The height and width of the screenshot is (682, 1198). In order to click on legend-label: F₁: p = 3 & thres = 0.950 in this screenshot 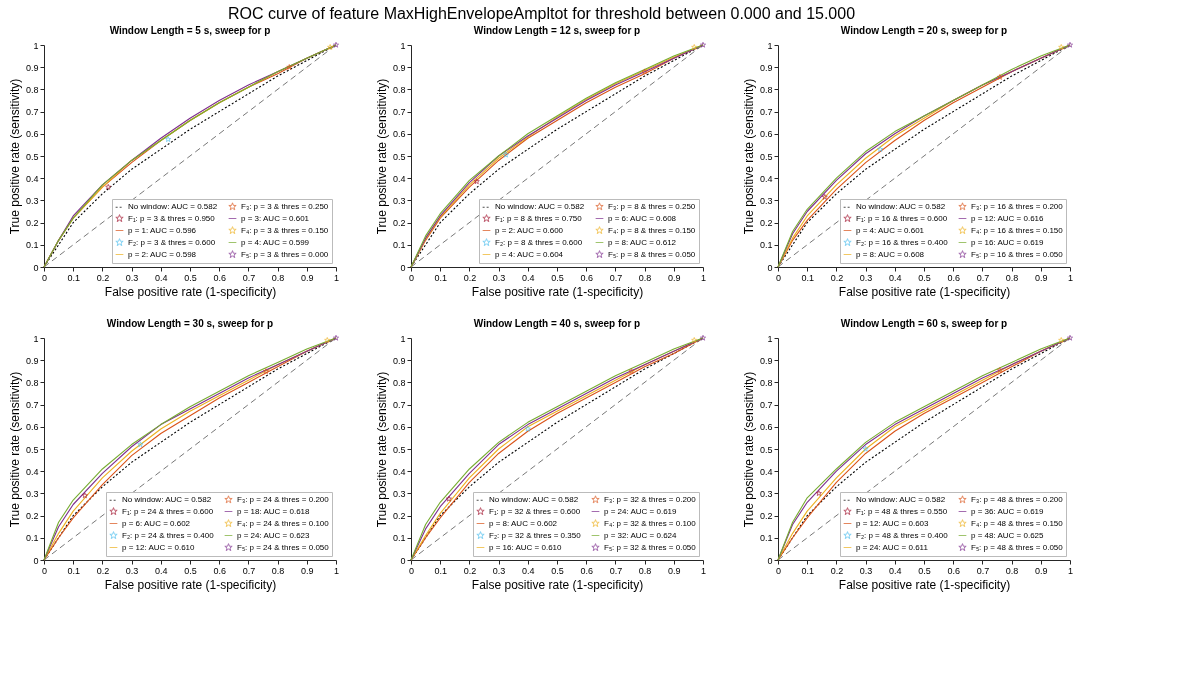, I will do `click(172, 218)`.